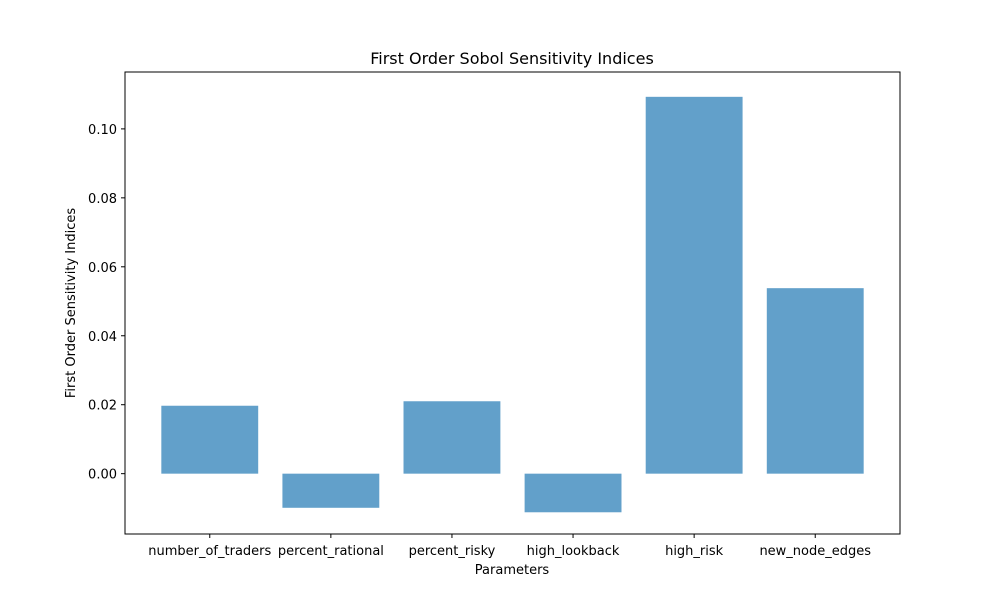  I want to click on x-tick-label: percent_rational, so click(331, 551).